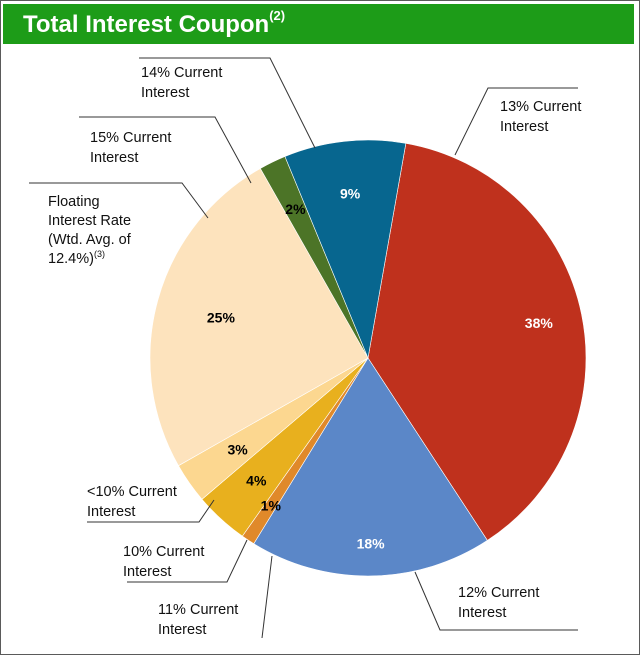 This screenshot has height=655, width=640. What do you see at coordinates (163, 562) in the screenshot?
I see `callout-label: 10% Current Interest` at bounding box center [163, 562].